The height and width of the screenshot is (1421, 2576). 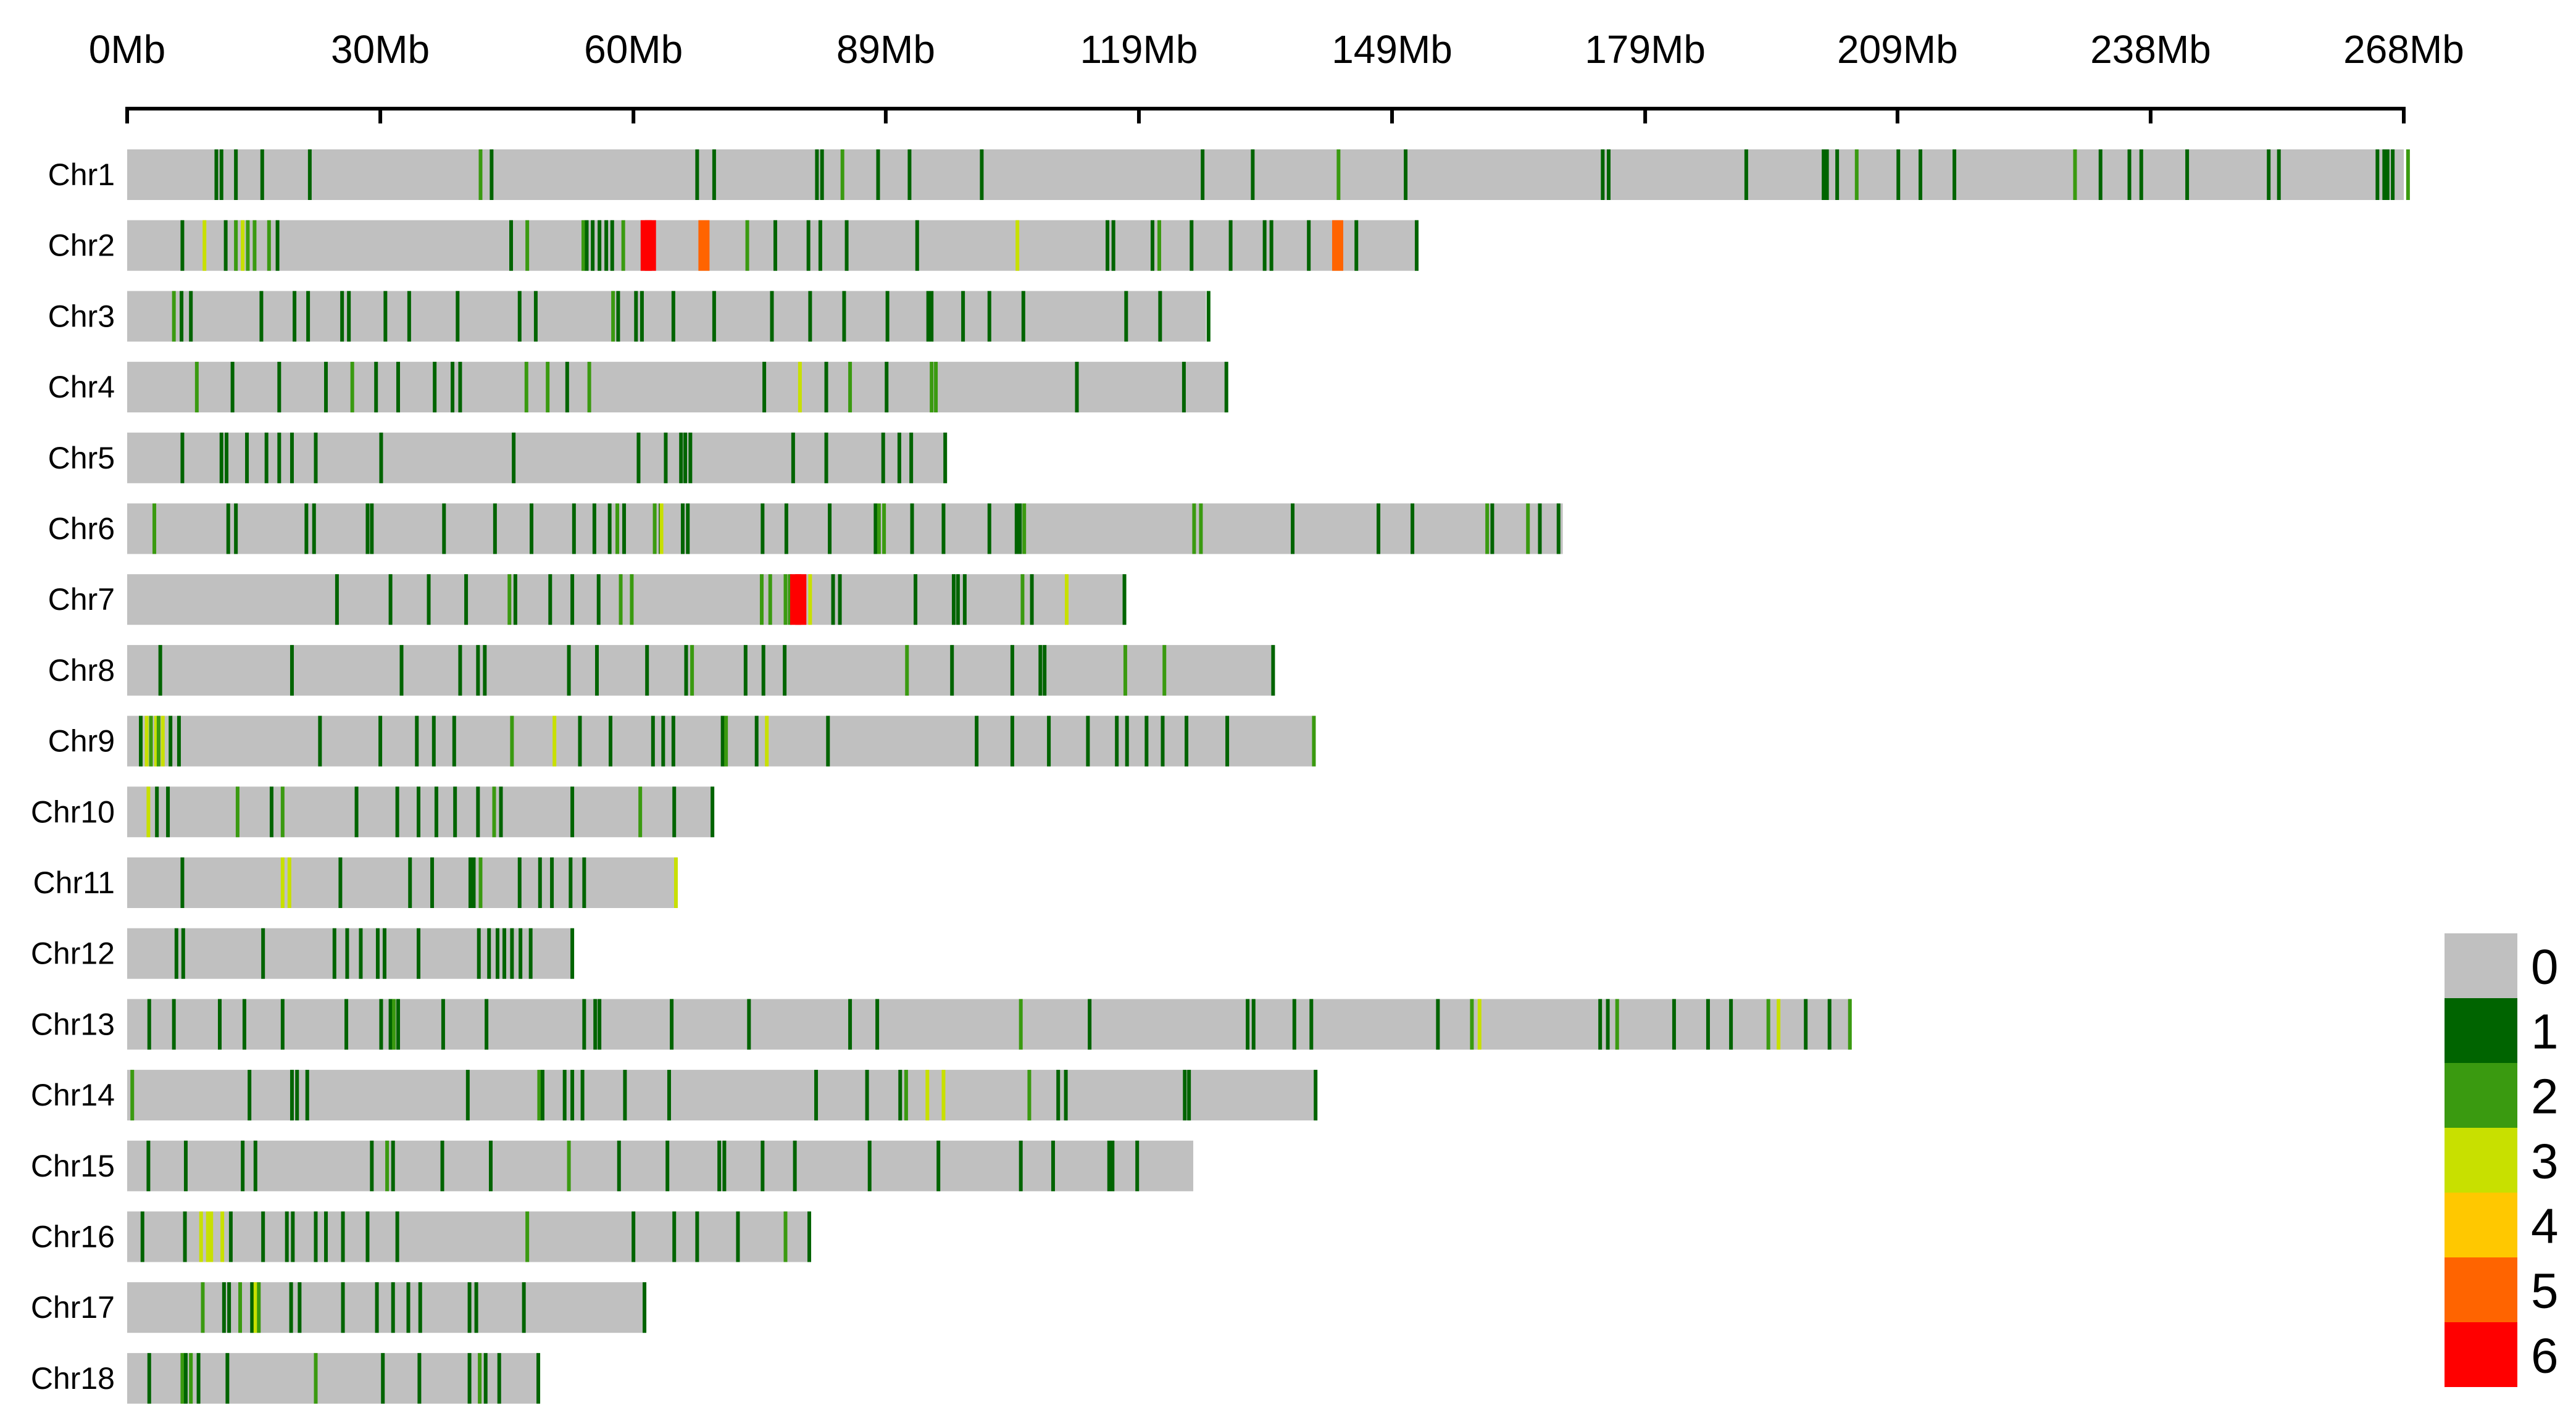 I want to click on x-tick-label: 89Mb, so click(x=886, y=50).